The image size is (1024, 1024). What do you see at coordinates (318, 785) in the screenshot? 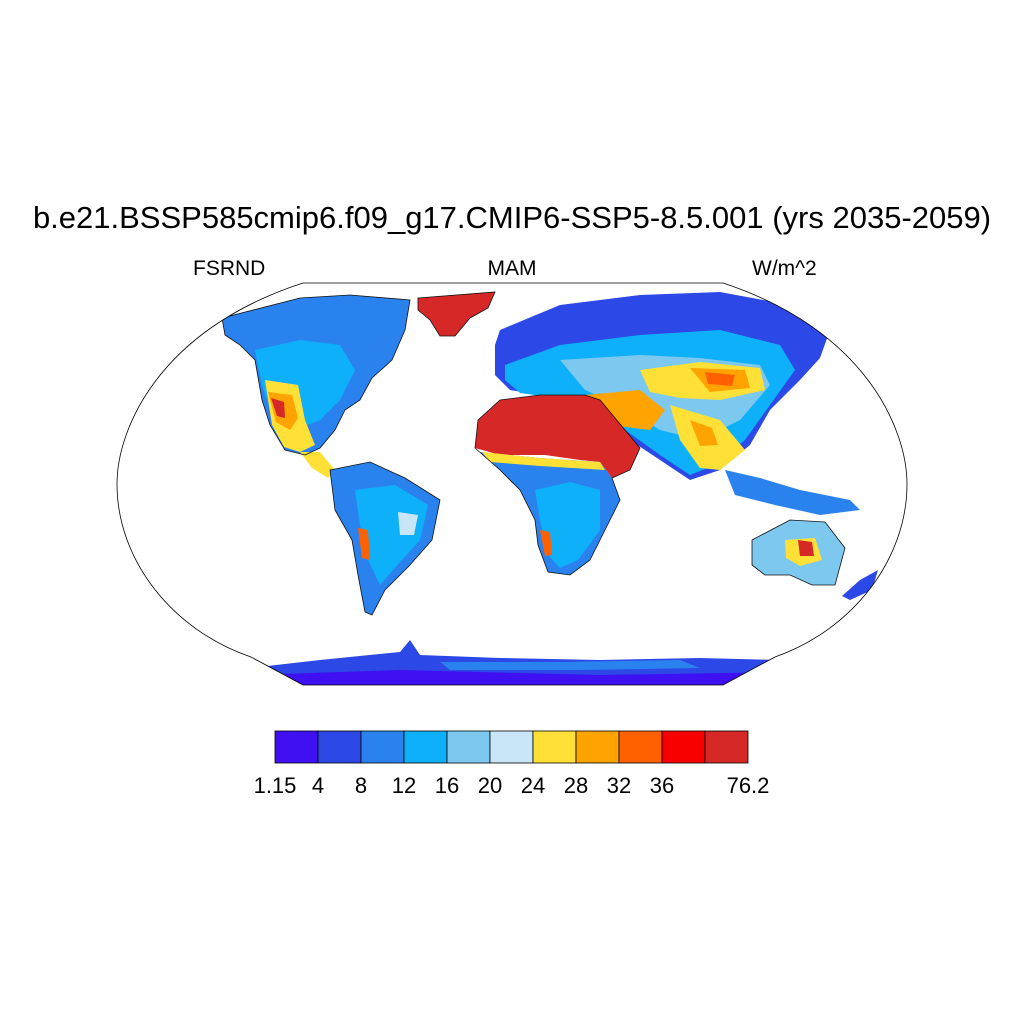
I see `colorbar-tick-label: 4` at bounding box center [318, 785].